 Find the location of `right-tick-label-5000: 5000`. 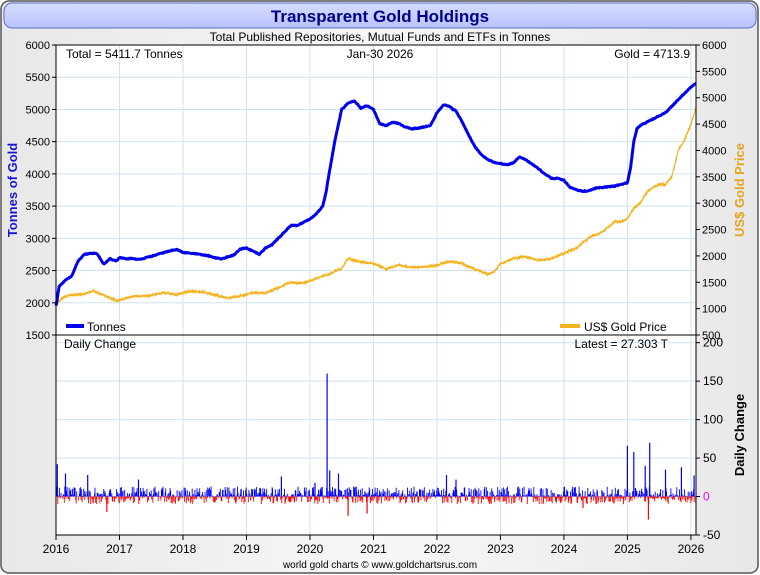

right-tick-label-5000: 5000 is located at coordinates (714, 99).